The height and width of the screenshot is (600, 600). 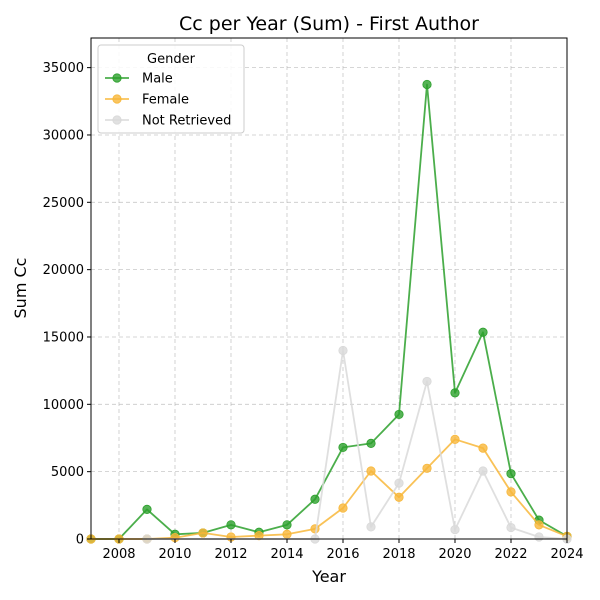 I want to click on x-tick-label: 2020, so click(x=454, y=554).